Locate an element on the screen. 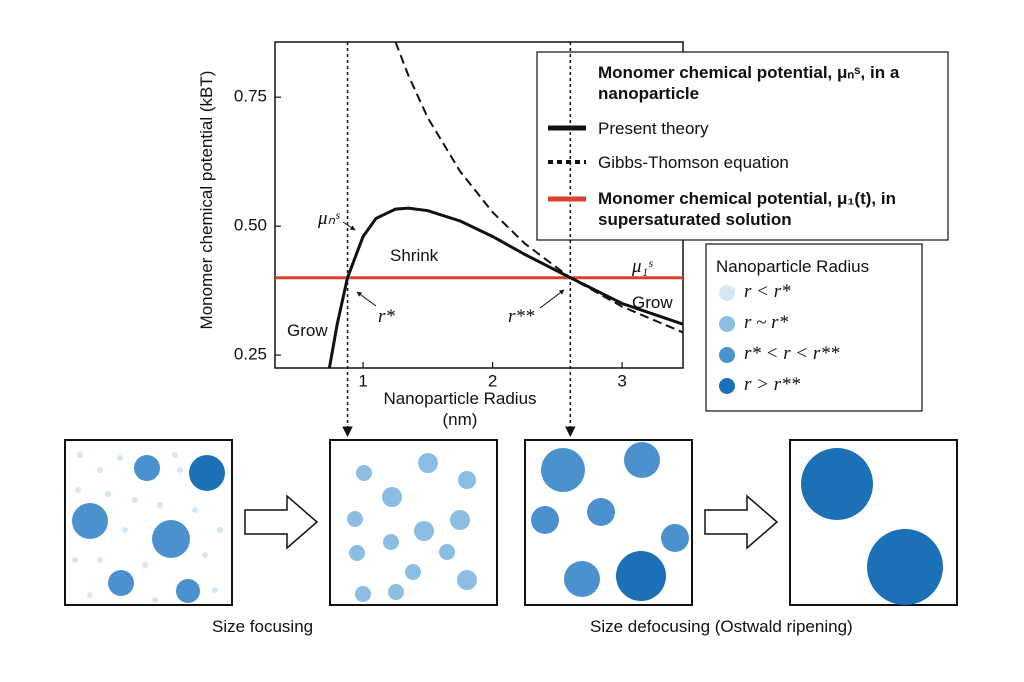 This screenshot has height=682, width=1024. annotation: Shrink is located at coordinates (414, 255).